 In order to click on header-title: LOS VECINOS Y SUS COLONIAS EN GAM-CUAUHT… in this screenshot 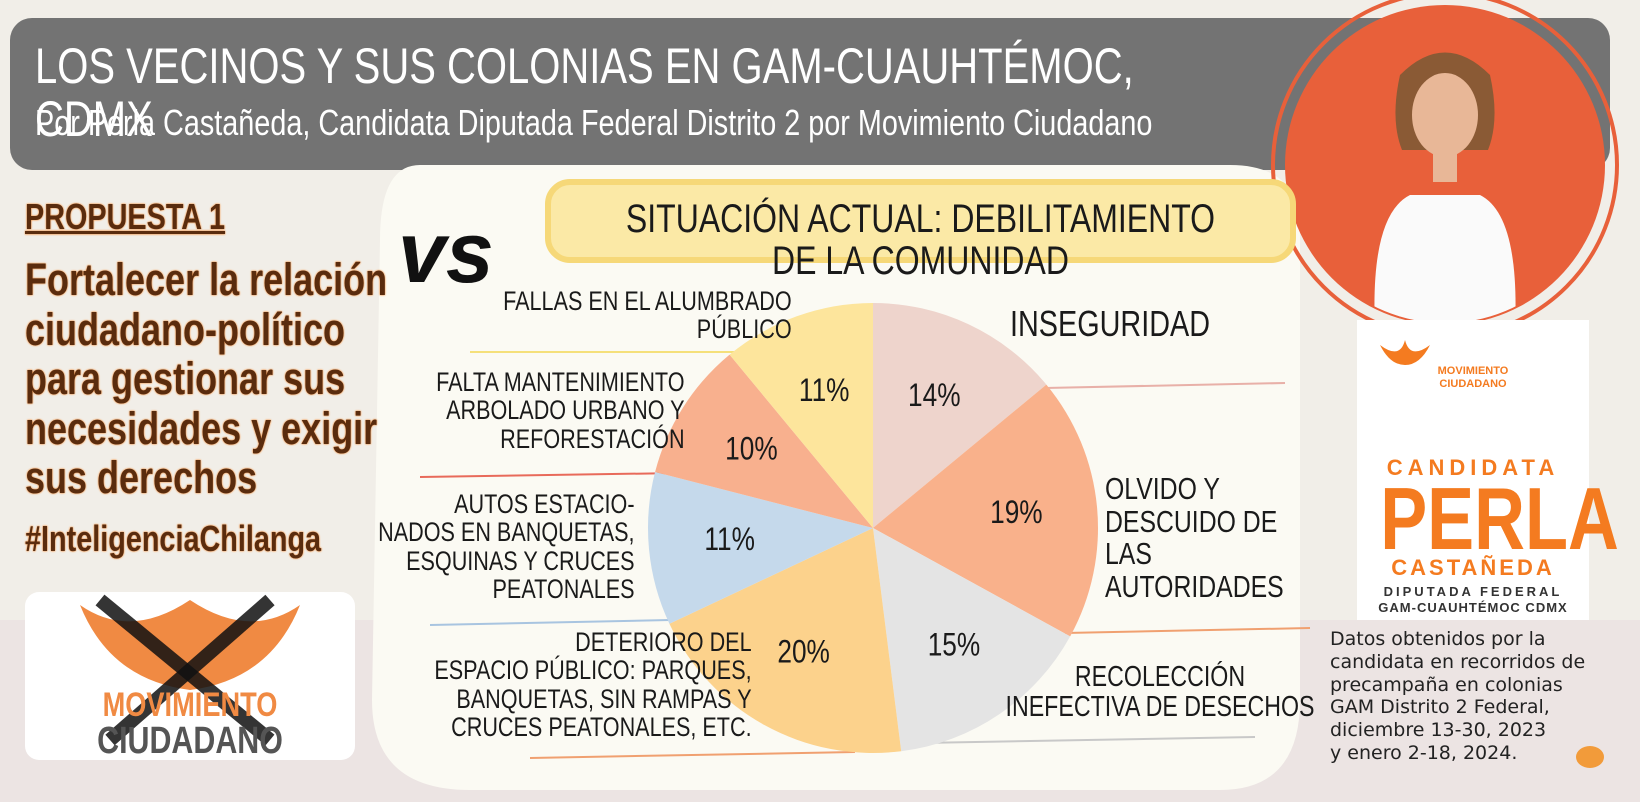, I will do `click(584, 92)`.